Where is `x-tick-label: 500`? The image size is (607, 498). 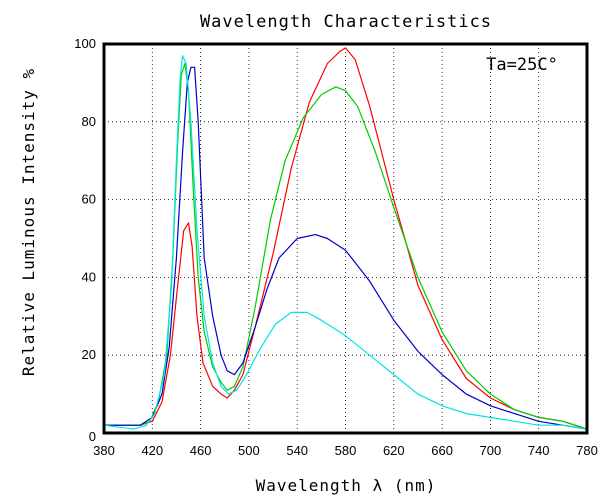
x-tick-label: 500 is located at coordinates (249, 450).